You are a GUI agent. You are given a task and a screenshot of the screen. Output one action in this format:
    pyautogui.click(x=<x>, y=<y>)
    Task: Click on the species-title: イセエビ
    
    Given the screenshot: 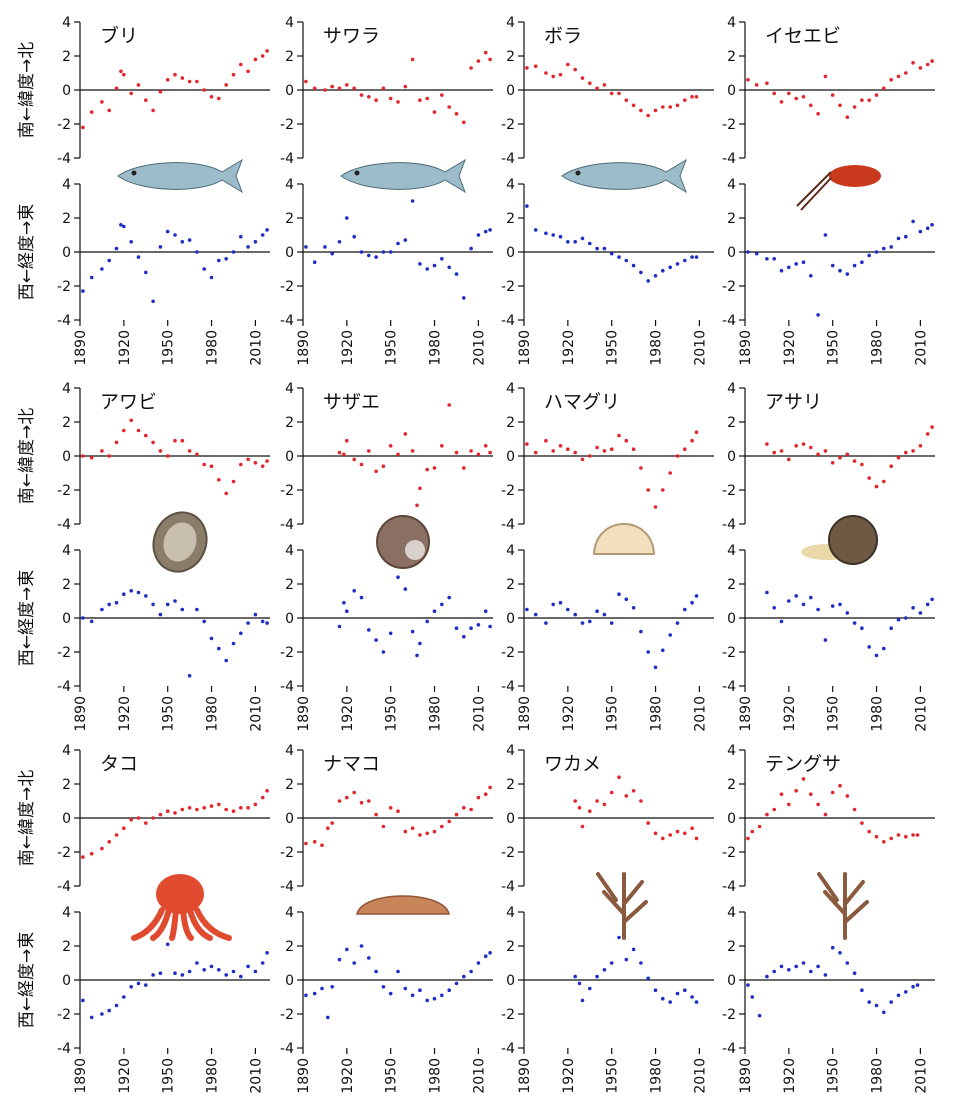 What is the action you would take?
    pyautogui.click(x=803, y=36)
    